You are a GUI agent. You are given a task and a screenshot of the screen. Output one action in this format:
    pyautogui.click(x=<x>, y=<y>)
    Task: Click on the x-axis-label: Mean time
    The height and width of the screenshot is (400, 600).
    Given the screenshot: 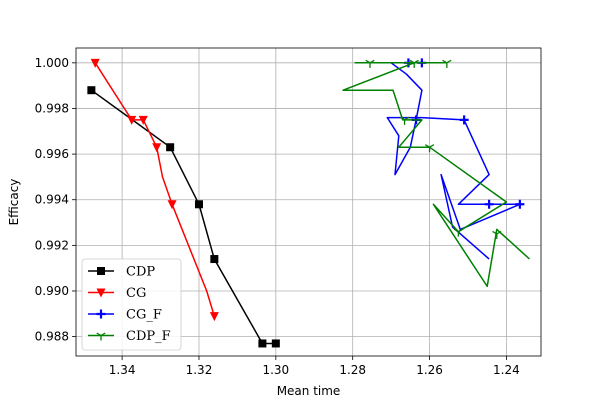 What is the action you would take?
    pyautogui.click(x=309, y=391)
    